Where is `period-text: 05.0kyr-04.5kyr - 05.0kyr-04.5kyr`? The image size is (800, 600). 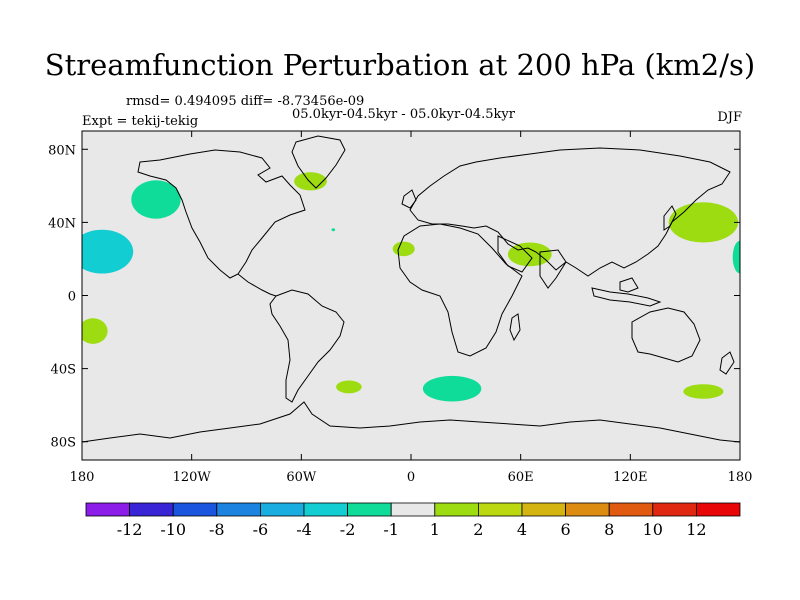 period-text: 05.0kyr-04.5kyr - 05.0kyr-04.5kyr is located at coordinates (403, 114).